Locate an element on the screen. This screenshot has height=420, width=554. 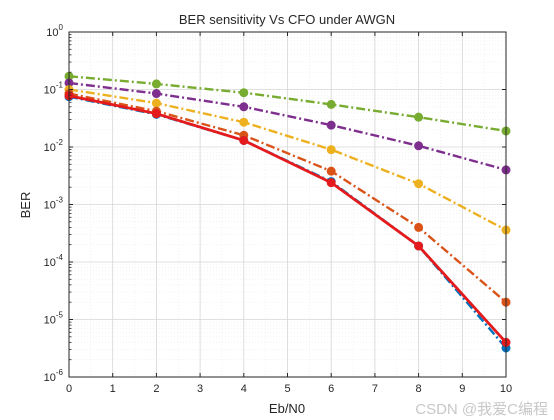
x-tick-label: 9 is located at coordinates (462, 389).